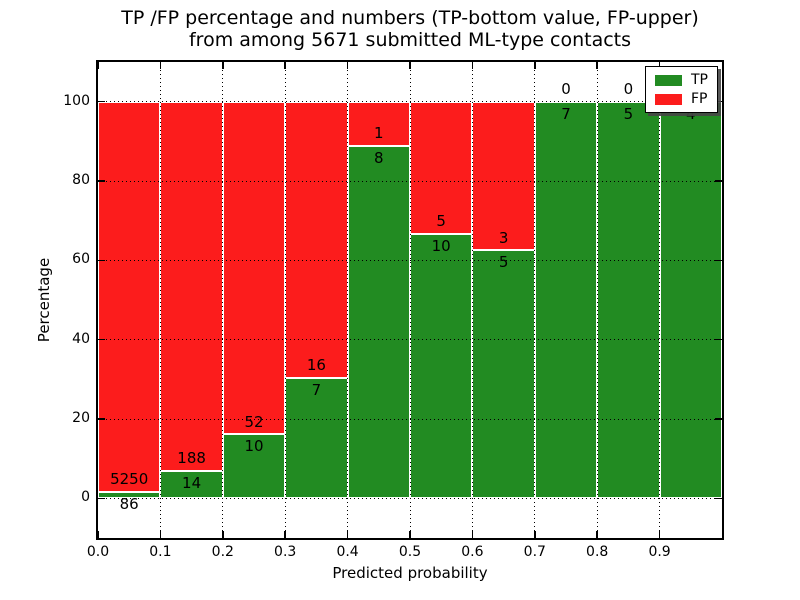 This screenshot has height=600, width=800. Describe the element at coordinates (668, 80) in the screenshot. I see `legend-tp-swatch-icon` at that location.